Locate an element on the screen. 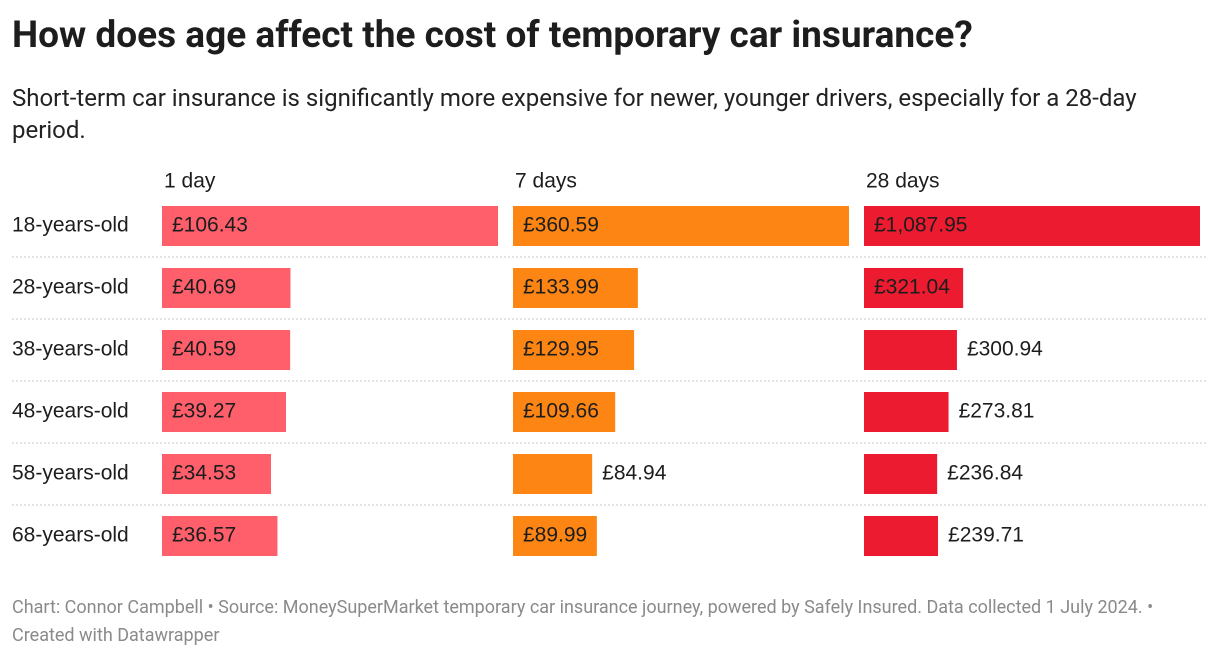  value-label: £36.57 is located at coordinates (204, 535).